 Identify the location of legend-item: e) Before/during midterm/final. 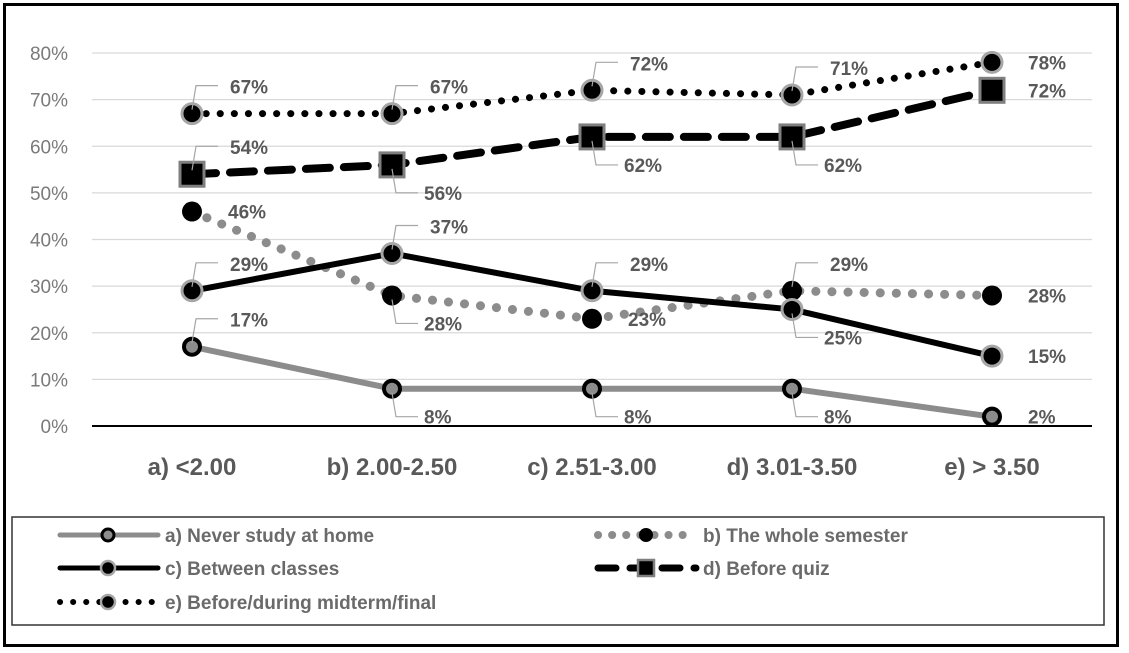
(246, 603).